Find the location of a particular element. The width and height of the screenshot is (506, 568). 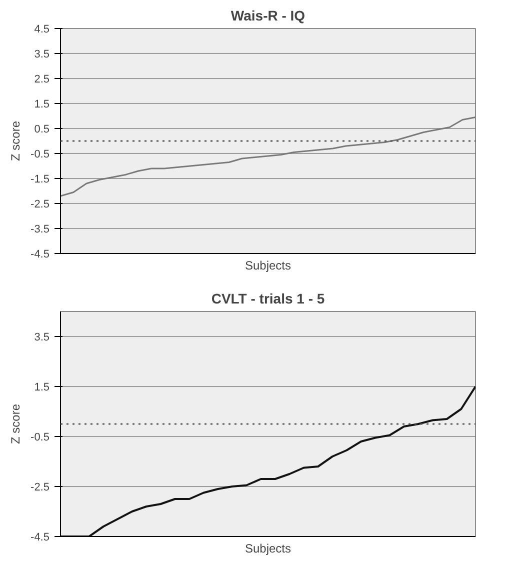

chart-title: Wais-R - IQ is located at coordinates (268, 16).